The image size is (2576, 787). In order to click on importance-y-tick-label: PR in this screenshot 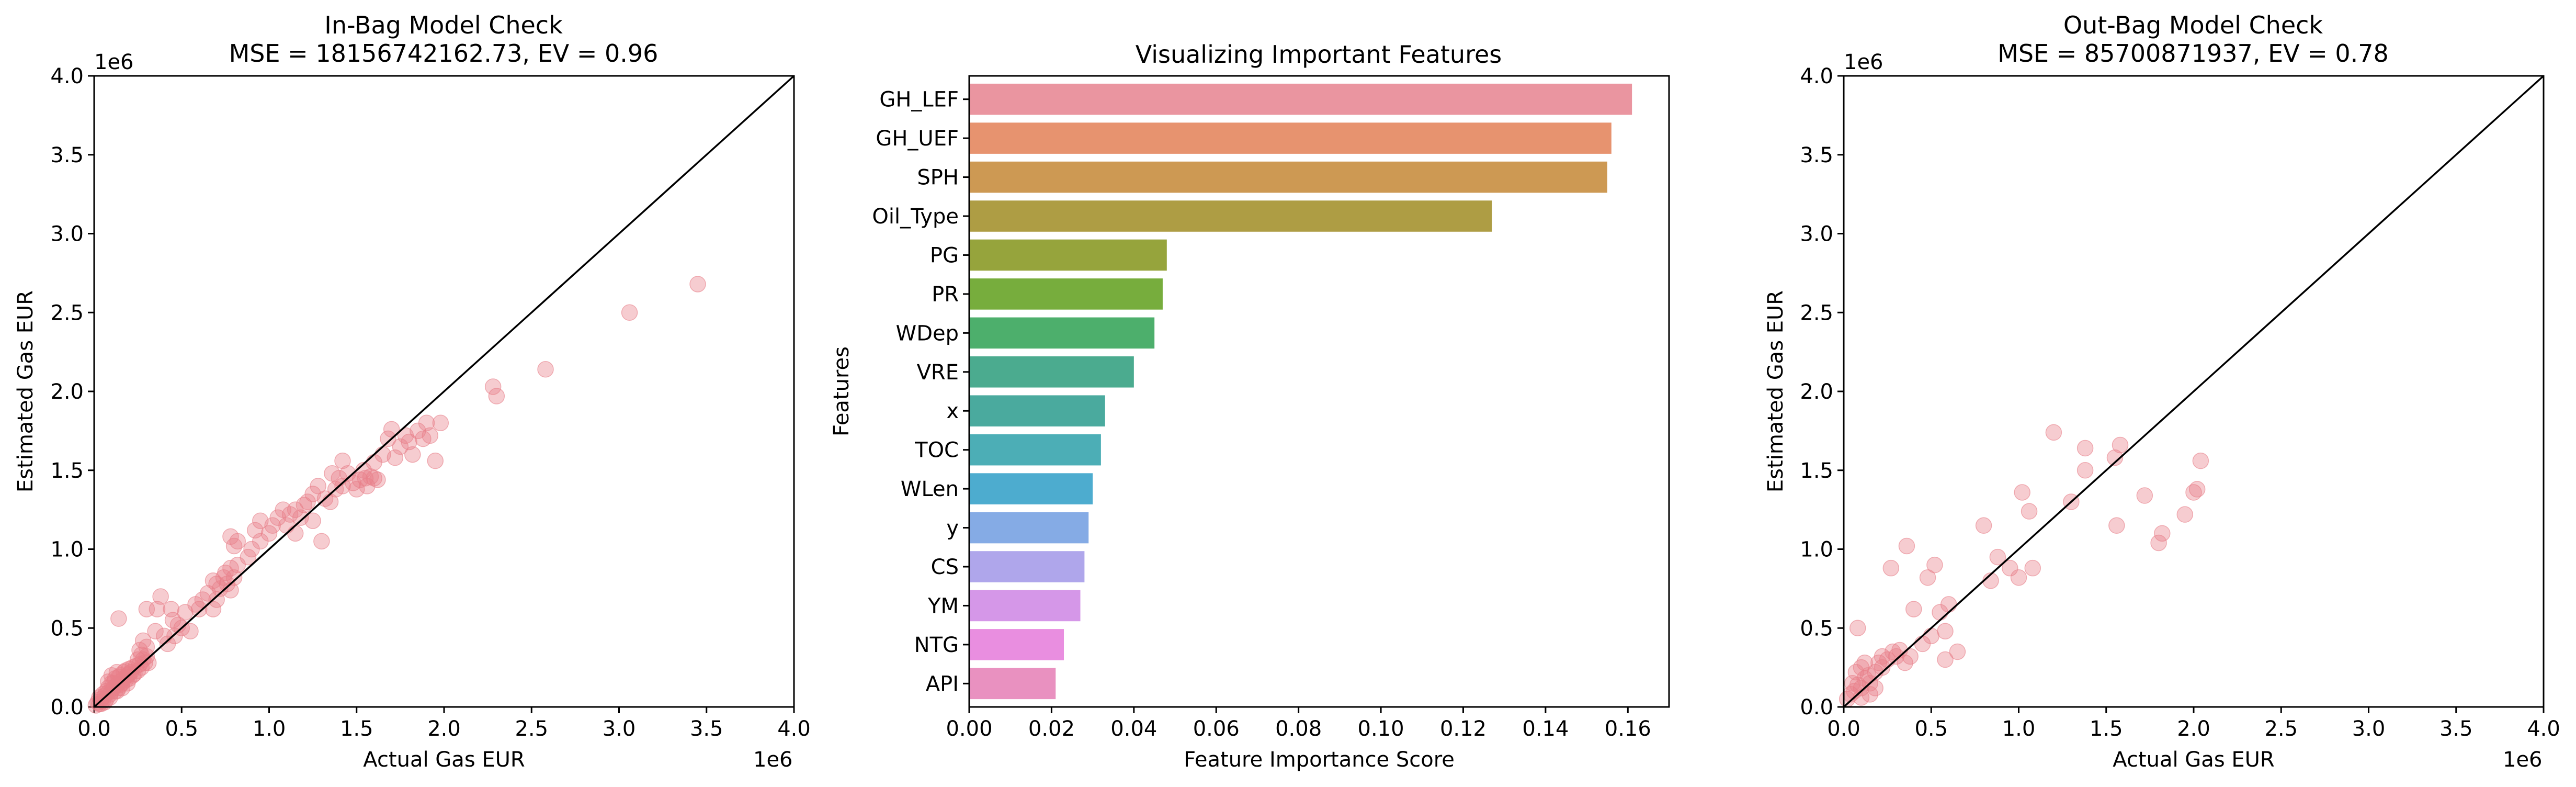, I will do `click(945, 295)`.